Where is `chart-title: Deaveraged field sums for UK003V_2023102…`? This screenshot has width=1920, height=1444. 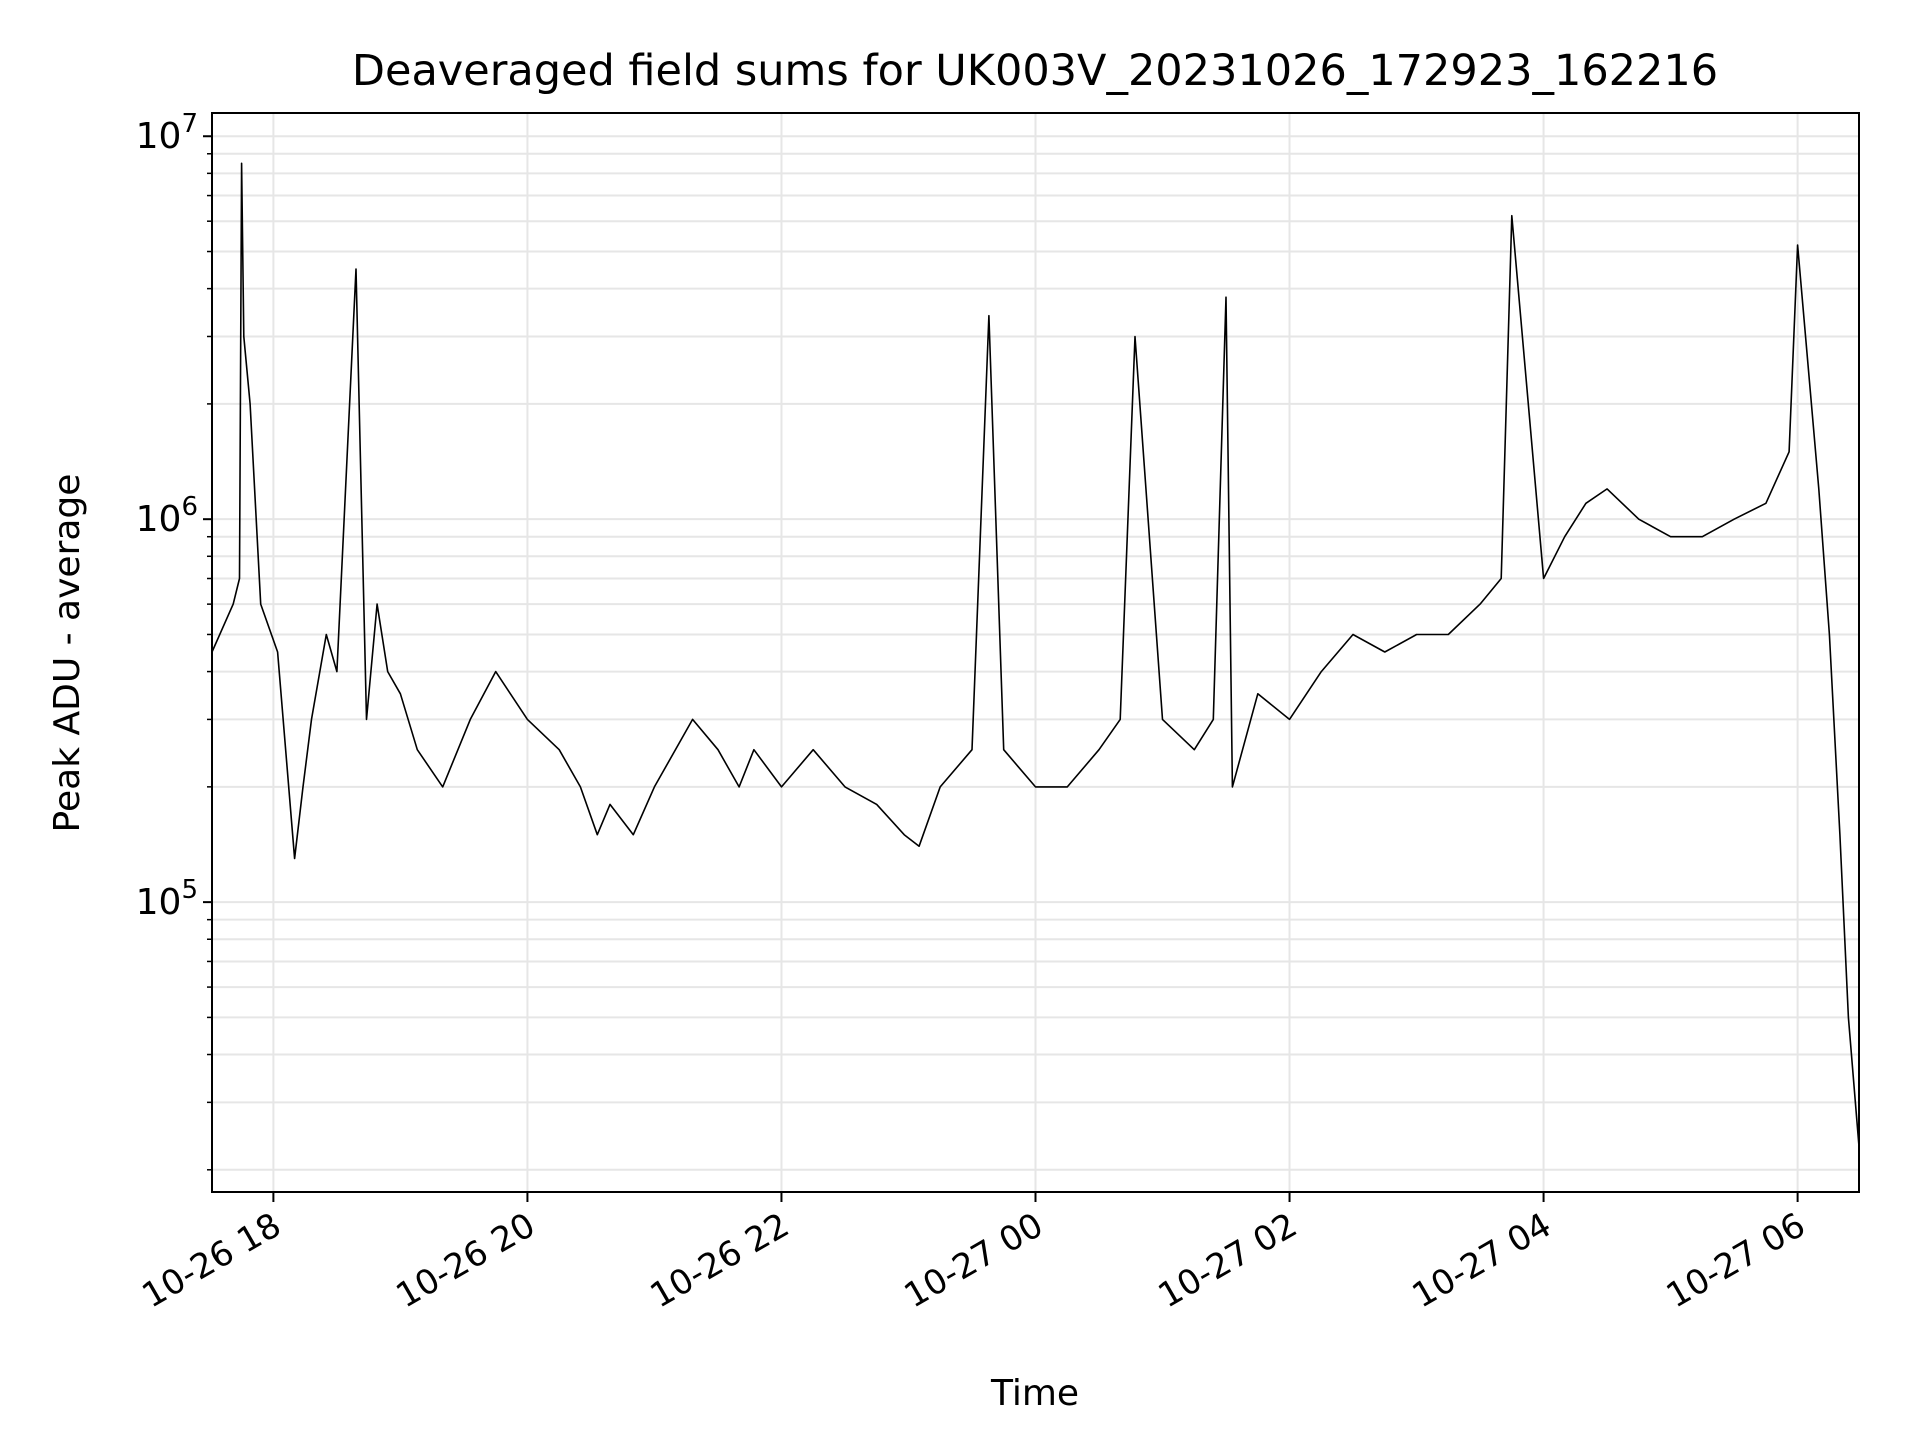 chart-title: Deaveraged field sums for UK003V_2023102… is located at coordinates (1035, 71).